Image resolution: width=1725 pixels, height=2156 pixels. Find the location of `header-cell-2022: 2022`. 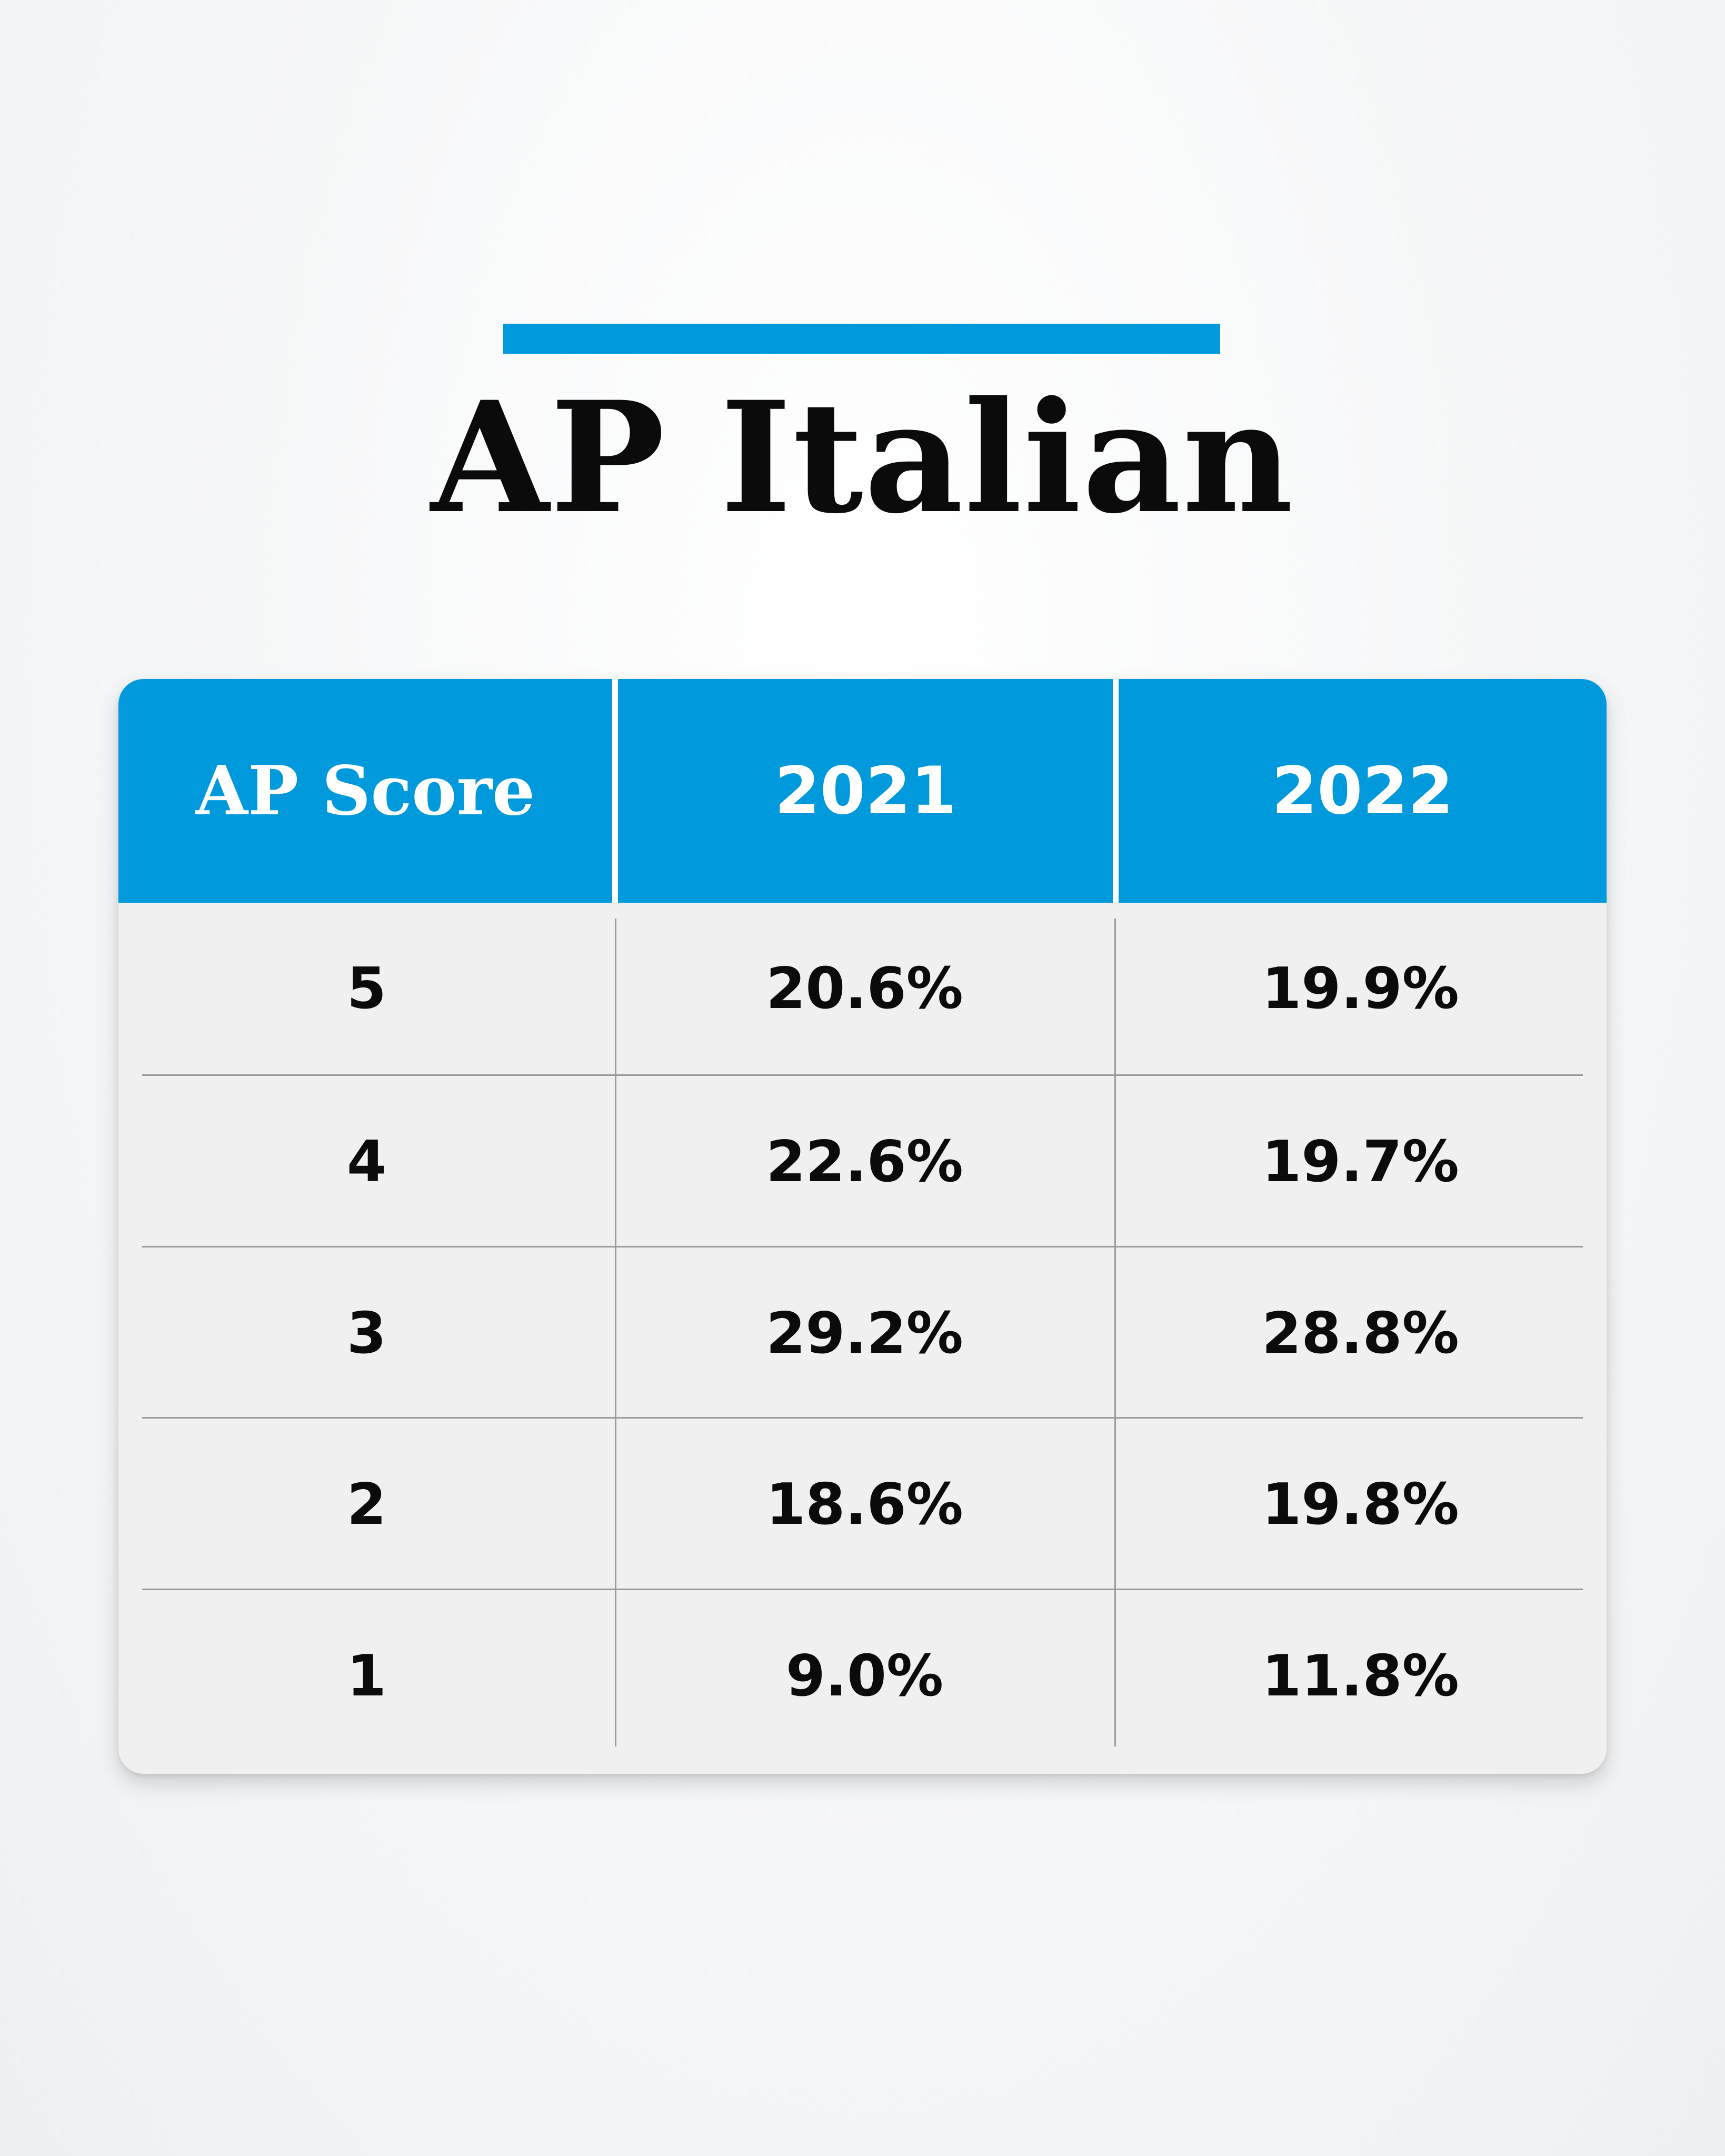

header-cell-2022: 2022 is located at coordinates (1363, 791).